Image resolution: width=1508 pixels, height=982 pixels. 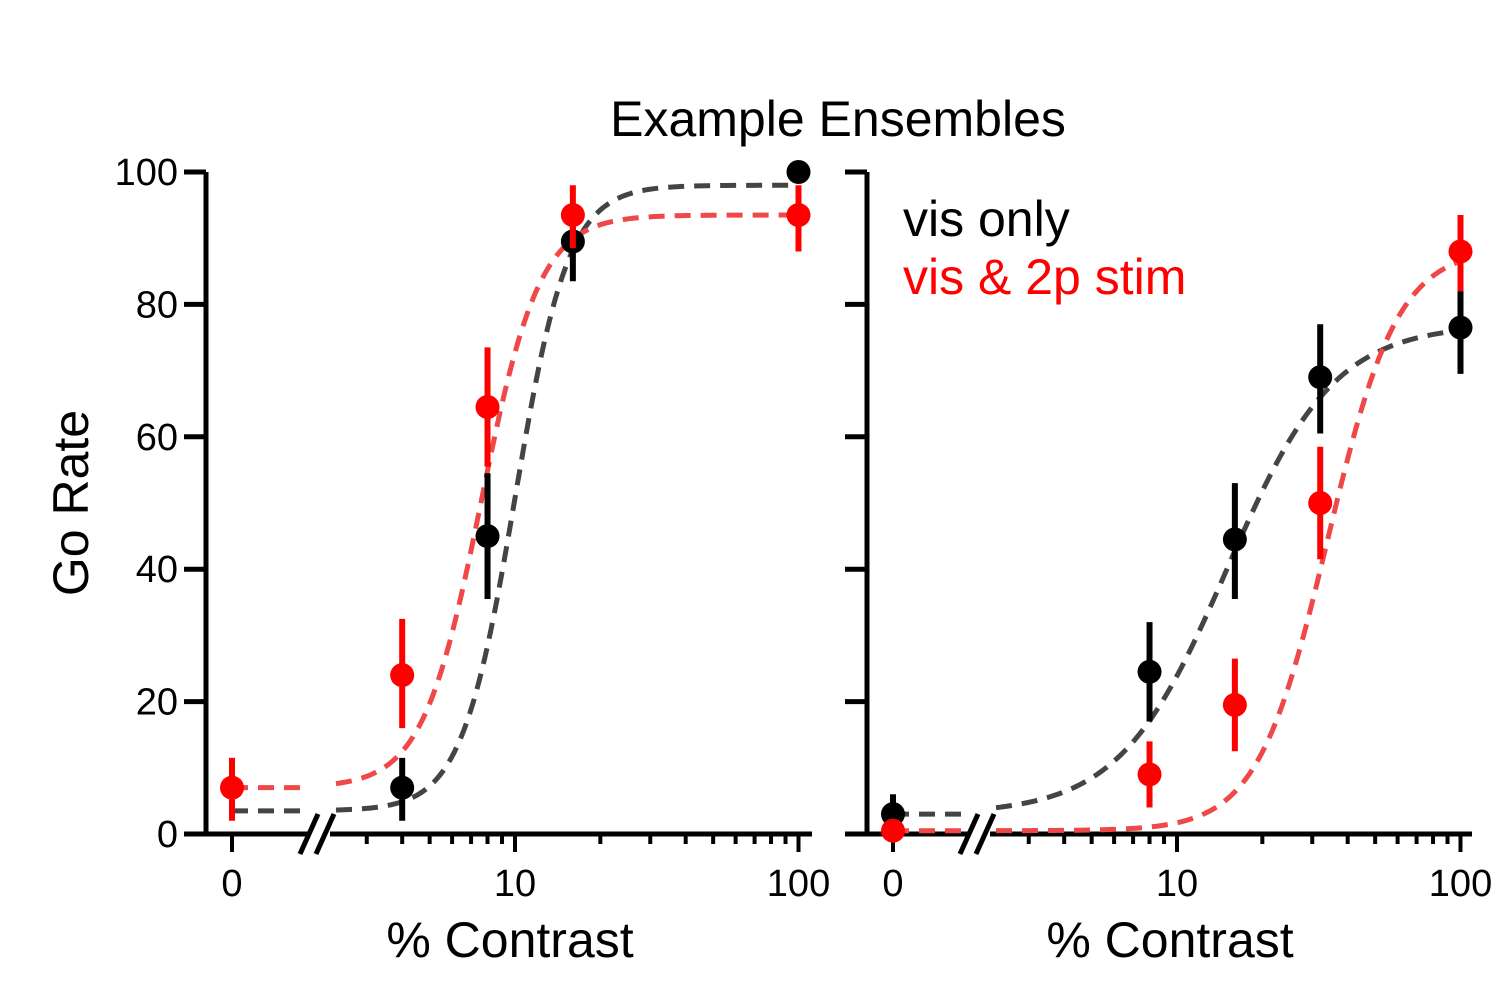 I want to click on legend-entry-vis-stim: vis & 2p stim, so click(x=1044, y=277).